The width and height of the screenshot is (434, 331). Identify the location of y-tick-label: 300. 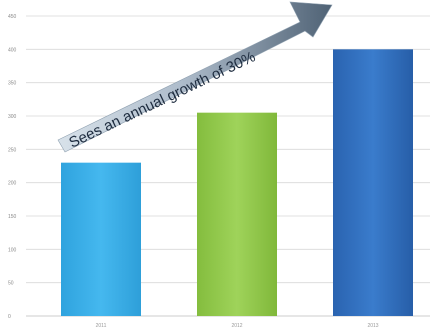
(12, 117).